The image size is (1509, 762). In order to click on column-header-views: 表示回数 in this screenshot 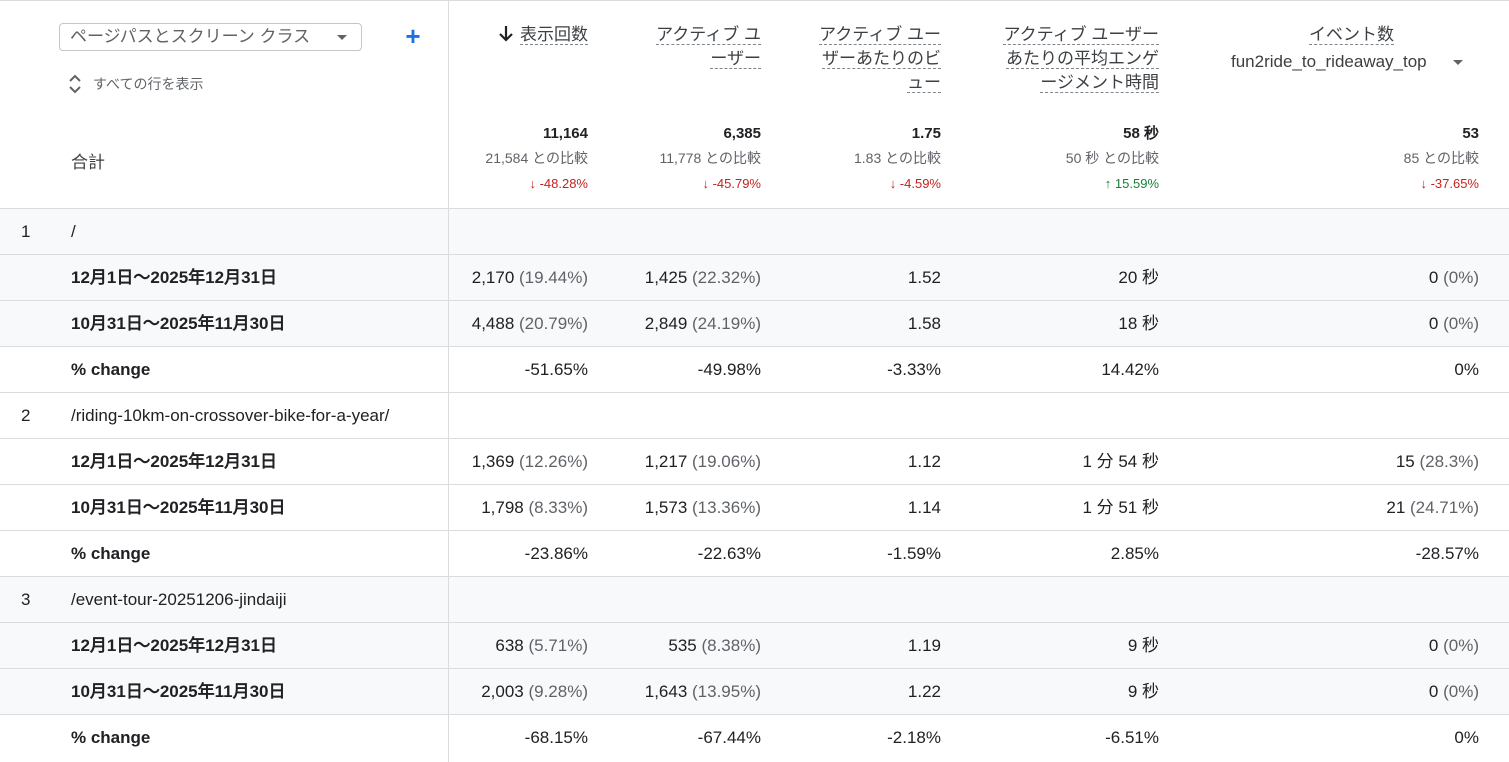, I will do `click(543, 35)`.